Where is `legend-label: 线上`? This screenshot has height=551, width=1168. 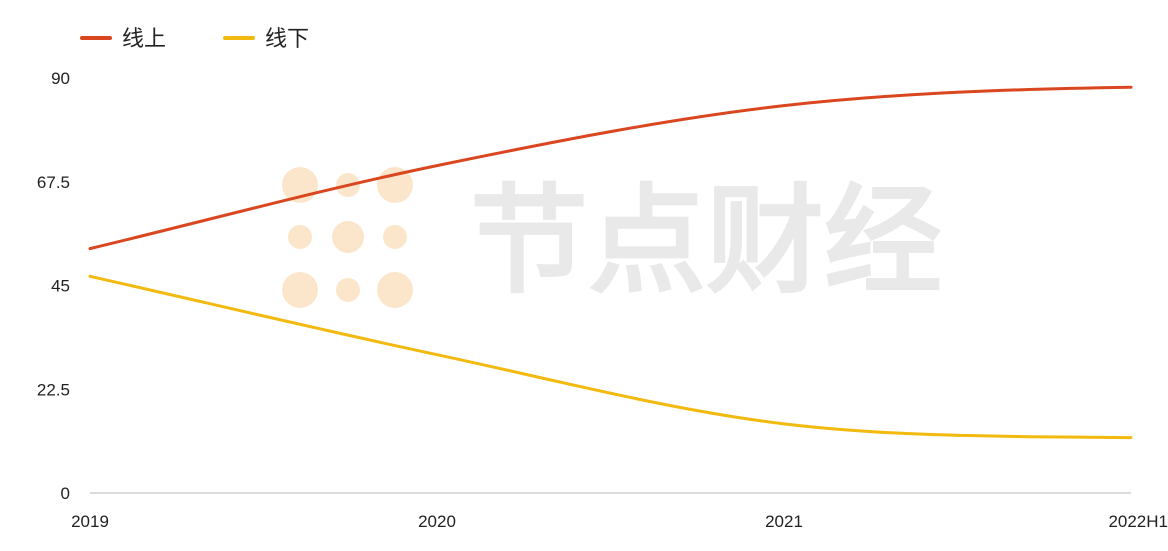
legend-label: 线上 is located at coordinates (144, 39).